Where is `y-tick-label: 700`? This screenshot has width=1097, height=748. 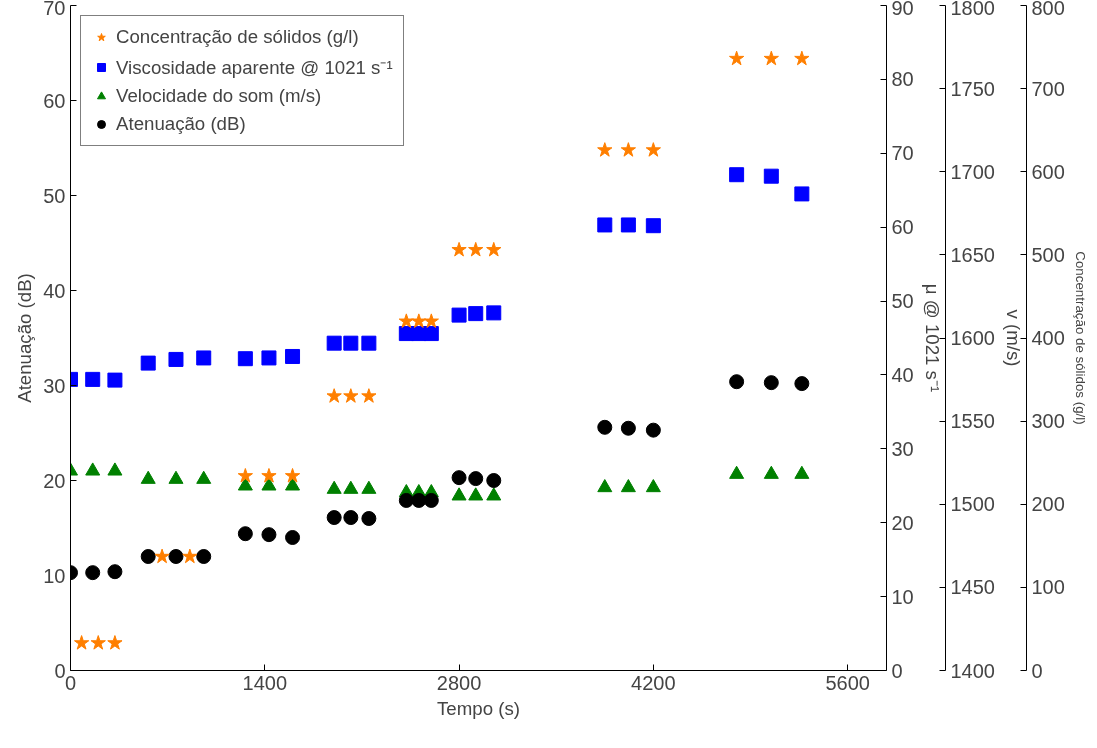 y-tick-label: 700 is located at coordinates (1048, 88).